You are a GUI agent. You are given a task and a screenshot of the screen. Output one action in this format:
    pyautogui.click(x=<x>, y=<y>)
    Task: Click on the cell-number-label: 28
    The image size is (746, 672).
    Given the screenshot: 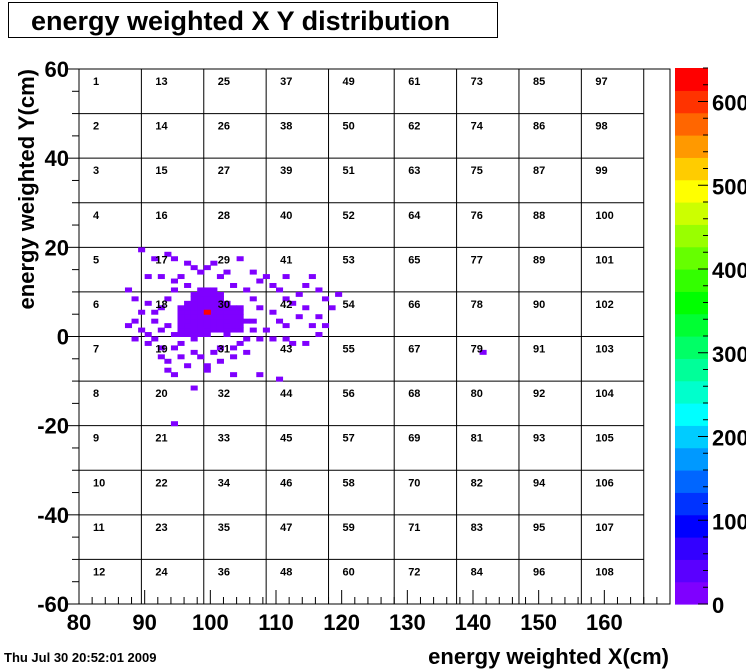 What is the action you would take?
    pyautogui.click(x=224, y=216)
    